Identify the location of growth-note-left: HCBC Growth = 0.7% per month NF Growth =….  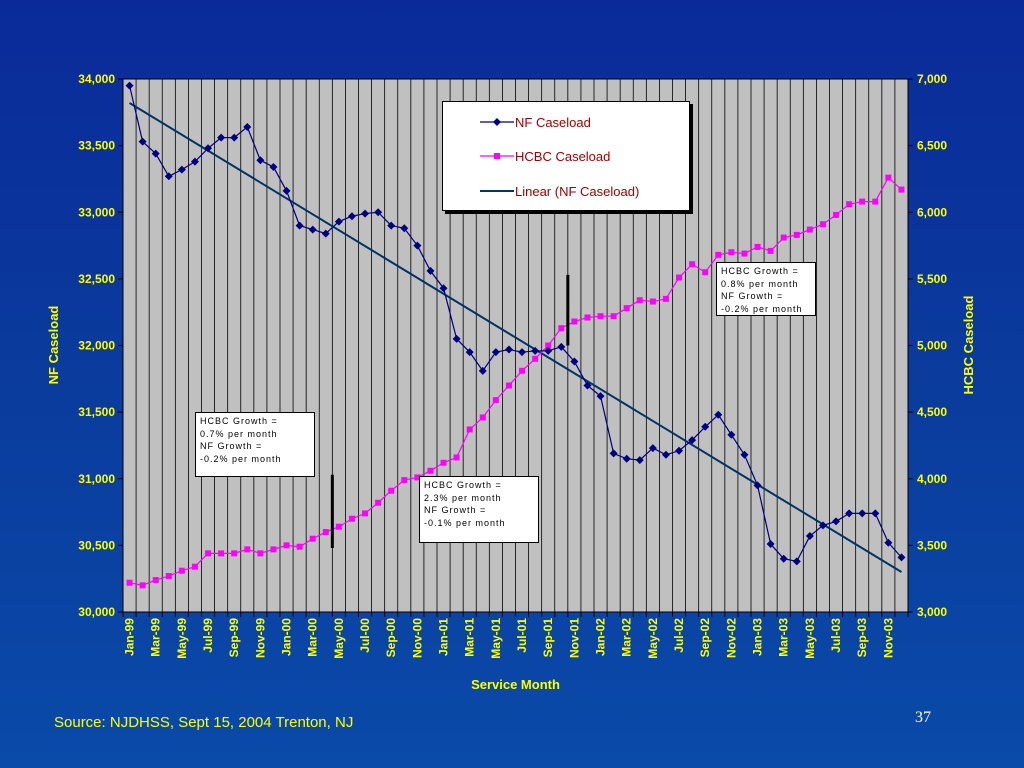
(255, 444).